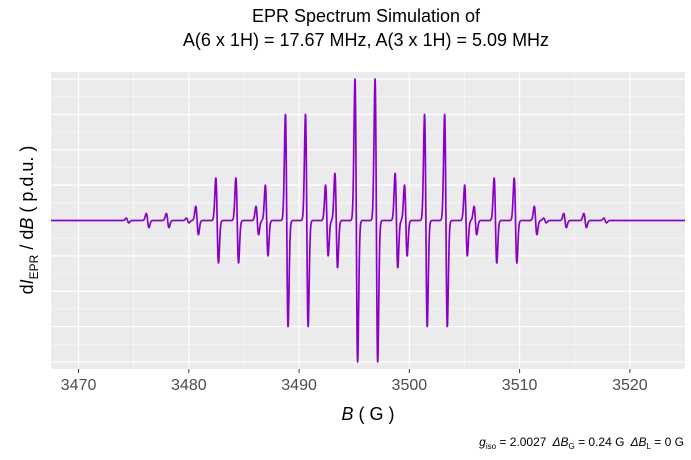 The height and width of the screenshot is (460, 691). Describe the element at coordinates (520, 385) in the screenshot. I see `x-tick-label: 3510` at that location.